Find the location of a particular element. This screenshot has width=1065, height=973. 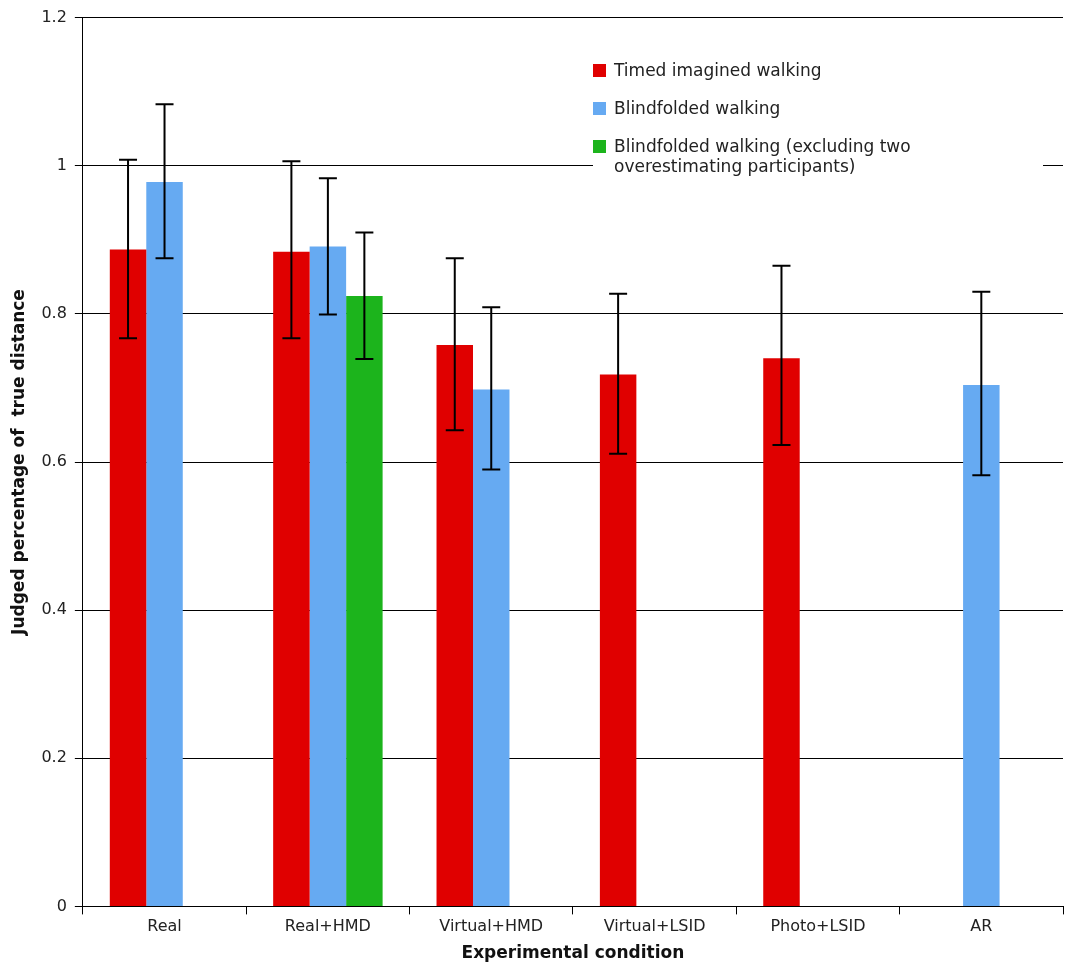

y-tick-label: 0 is located at coordinates (61, 905).